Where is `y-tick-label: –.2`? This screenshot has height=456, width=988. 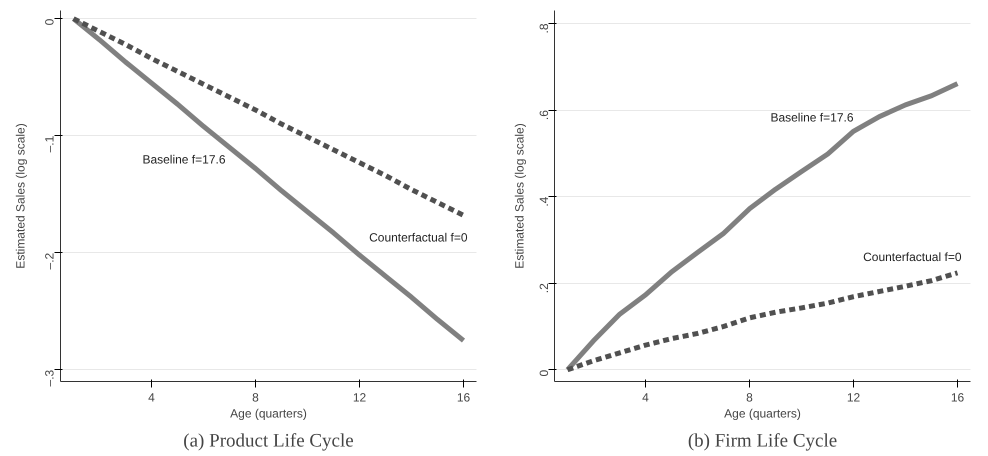 y-tick-label: –.2 is located at coordinates (49, 261).